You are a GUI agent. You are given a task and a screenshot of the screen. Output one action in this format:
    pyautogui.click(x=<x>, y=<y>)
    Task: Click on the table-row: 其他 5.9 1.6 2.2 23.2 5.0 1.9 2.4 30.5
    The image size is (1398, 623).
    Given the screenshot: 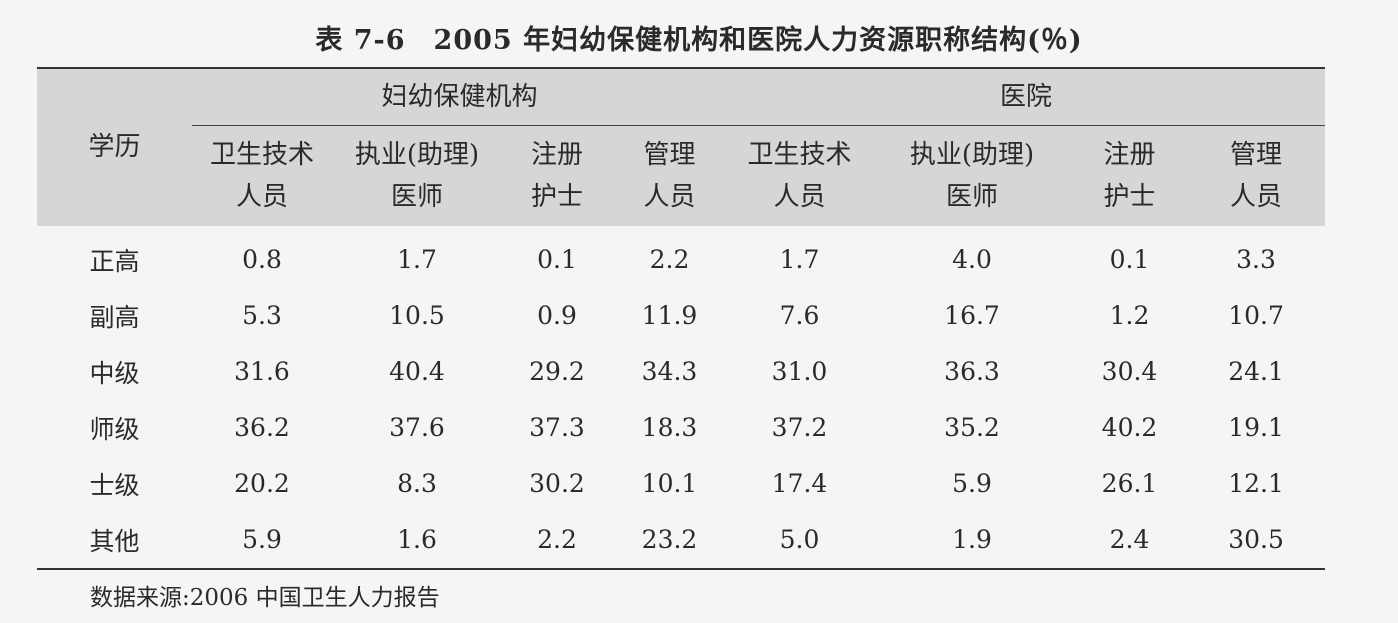 What is the action you would take?
    pyautogui.click(x=681, y=540)
    